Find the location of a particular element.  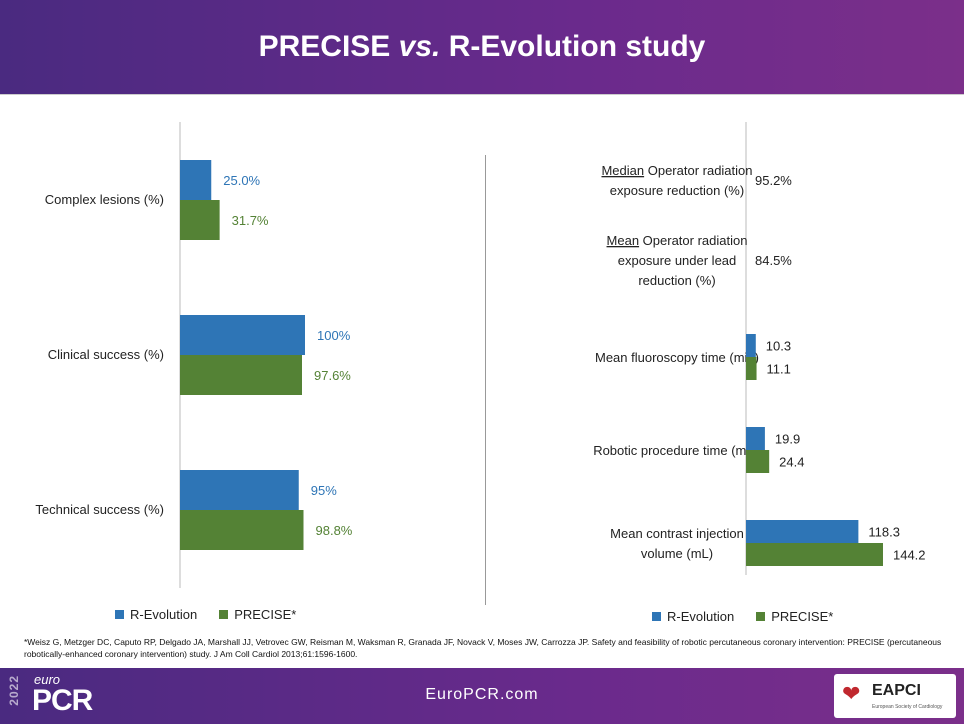

category-label: Clinical success (%) is located at coordinates (106, 354).